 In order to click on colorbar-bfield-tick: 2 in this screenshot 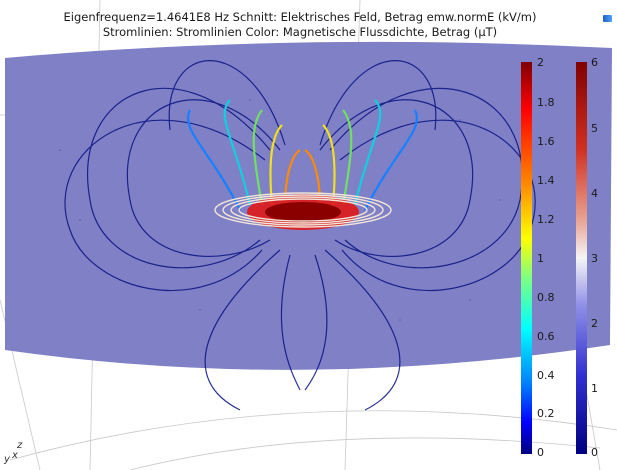, I will do `click(594, 323)`.